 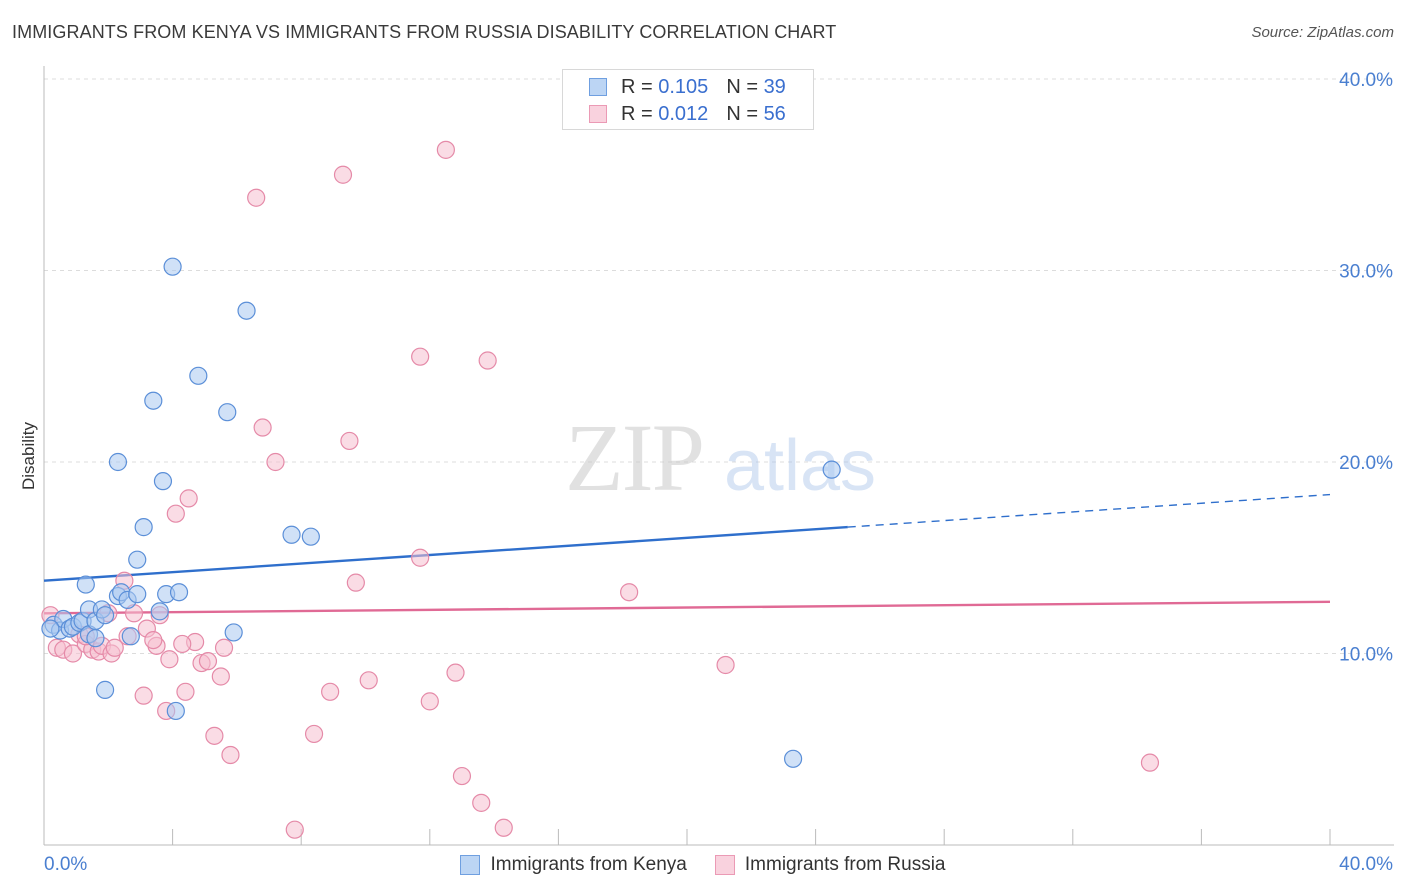 What do you see at coordinates (1089, 510) in the screenshot?
I see `kenya-trend-extension` at bounding box center [1089, 510].